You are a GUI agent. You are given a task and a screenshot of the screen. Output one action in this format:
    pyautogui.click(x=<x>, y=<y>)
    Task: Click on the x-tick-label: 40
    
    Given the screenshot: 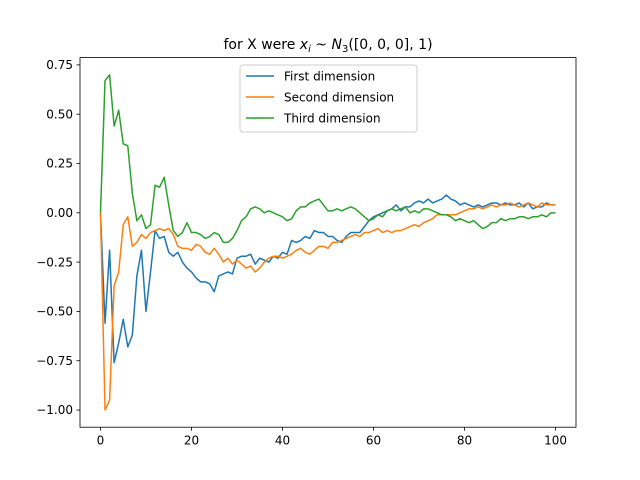 What is the action you would take?
    pyautogui.click(x=282, y=441)
    